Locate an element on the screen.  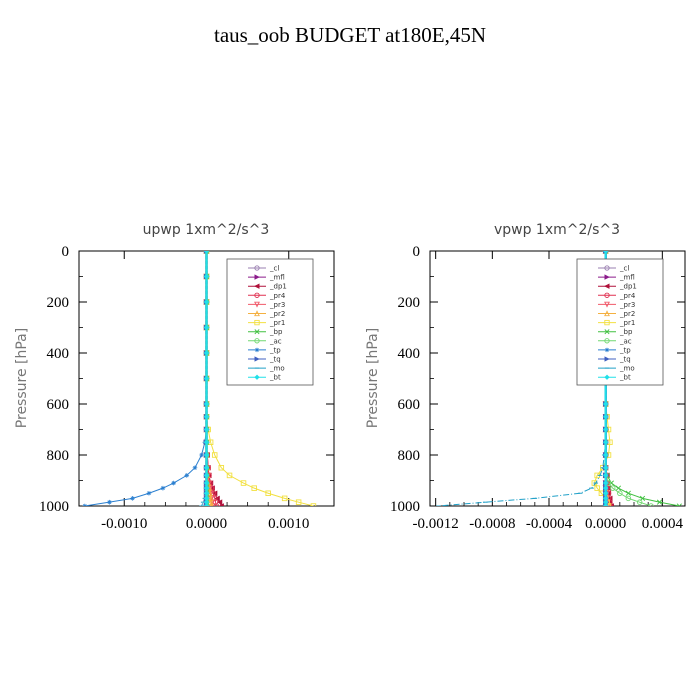
upwp-legend-label-bp: _bp is located at coordinates (276, 332).